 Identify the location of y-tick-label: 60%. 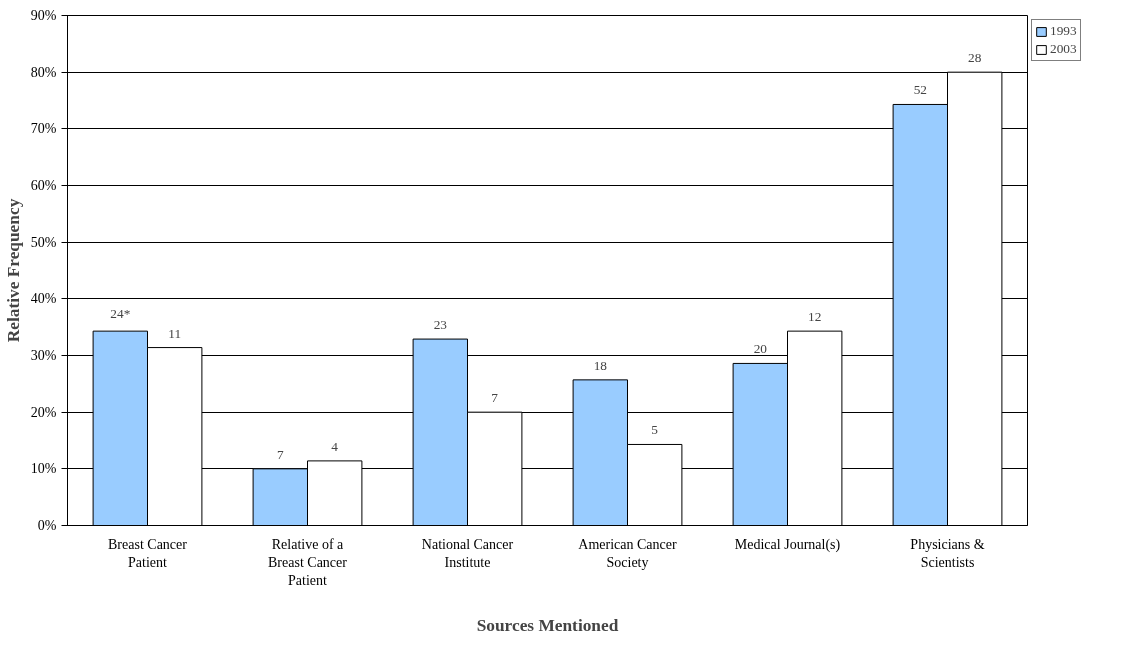
(43, 185).